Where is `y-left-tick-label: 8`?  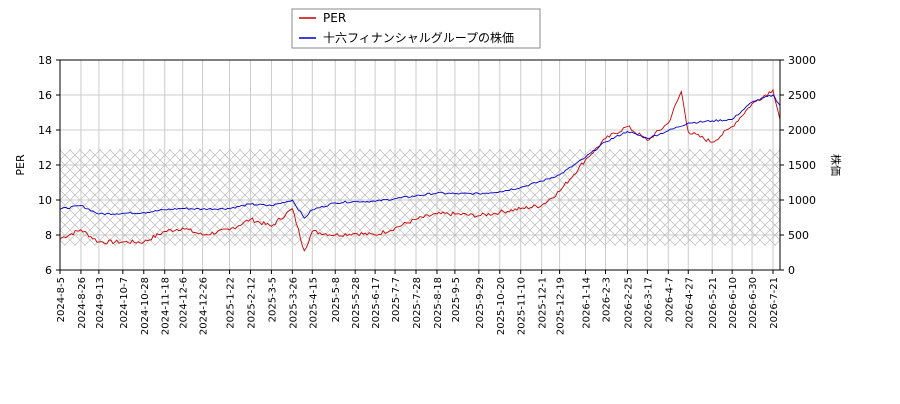
y-left-tick-label: 8 is located at coordinates (48, 235).